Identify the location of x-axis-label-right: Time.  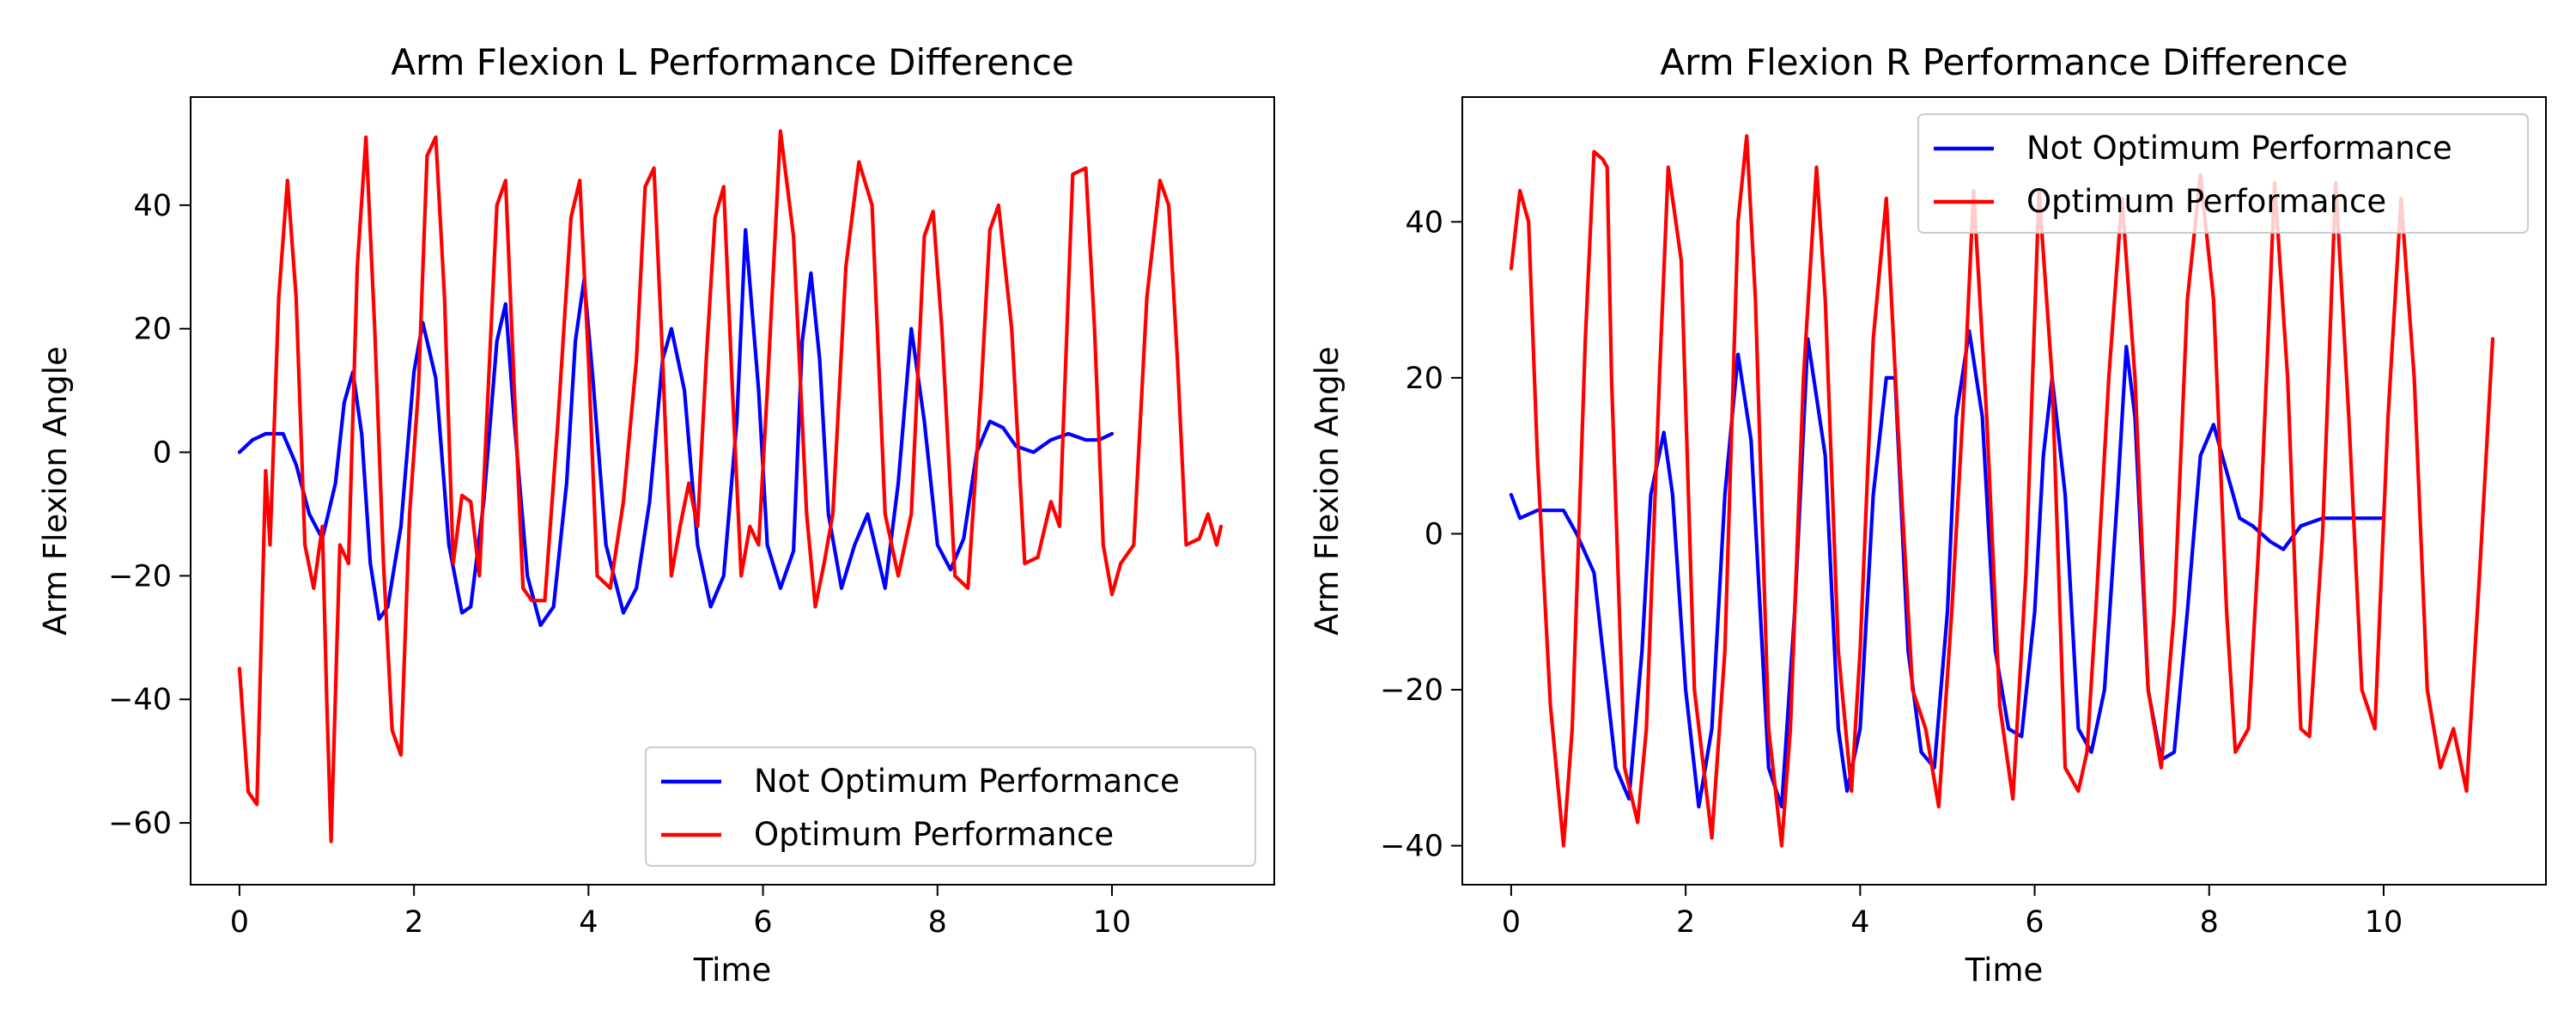
(2004, 970).